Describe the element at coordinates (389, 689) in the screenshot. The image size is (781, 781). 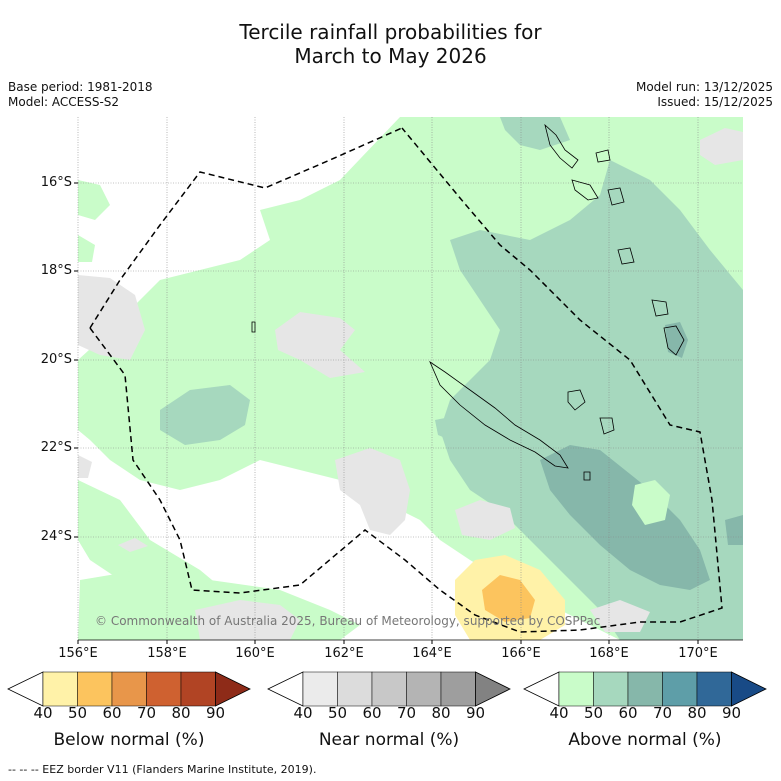
I see `colorbar-near-normal` at that location.